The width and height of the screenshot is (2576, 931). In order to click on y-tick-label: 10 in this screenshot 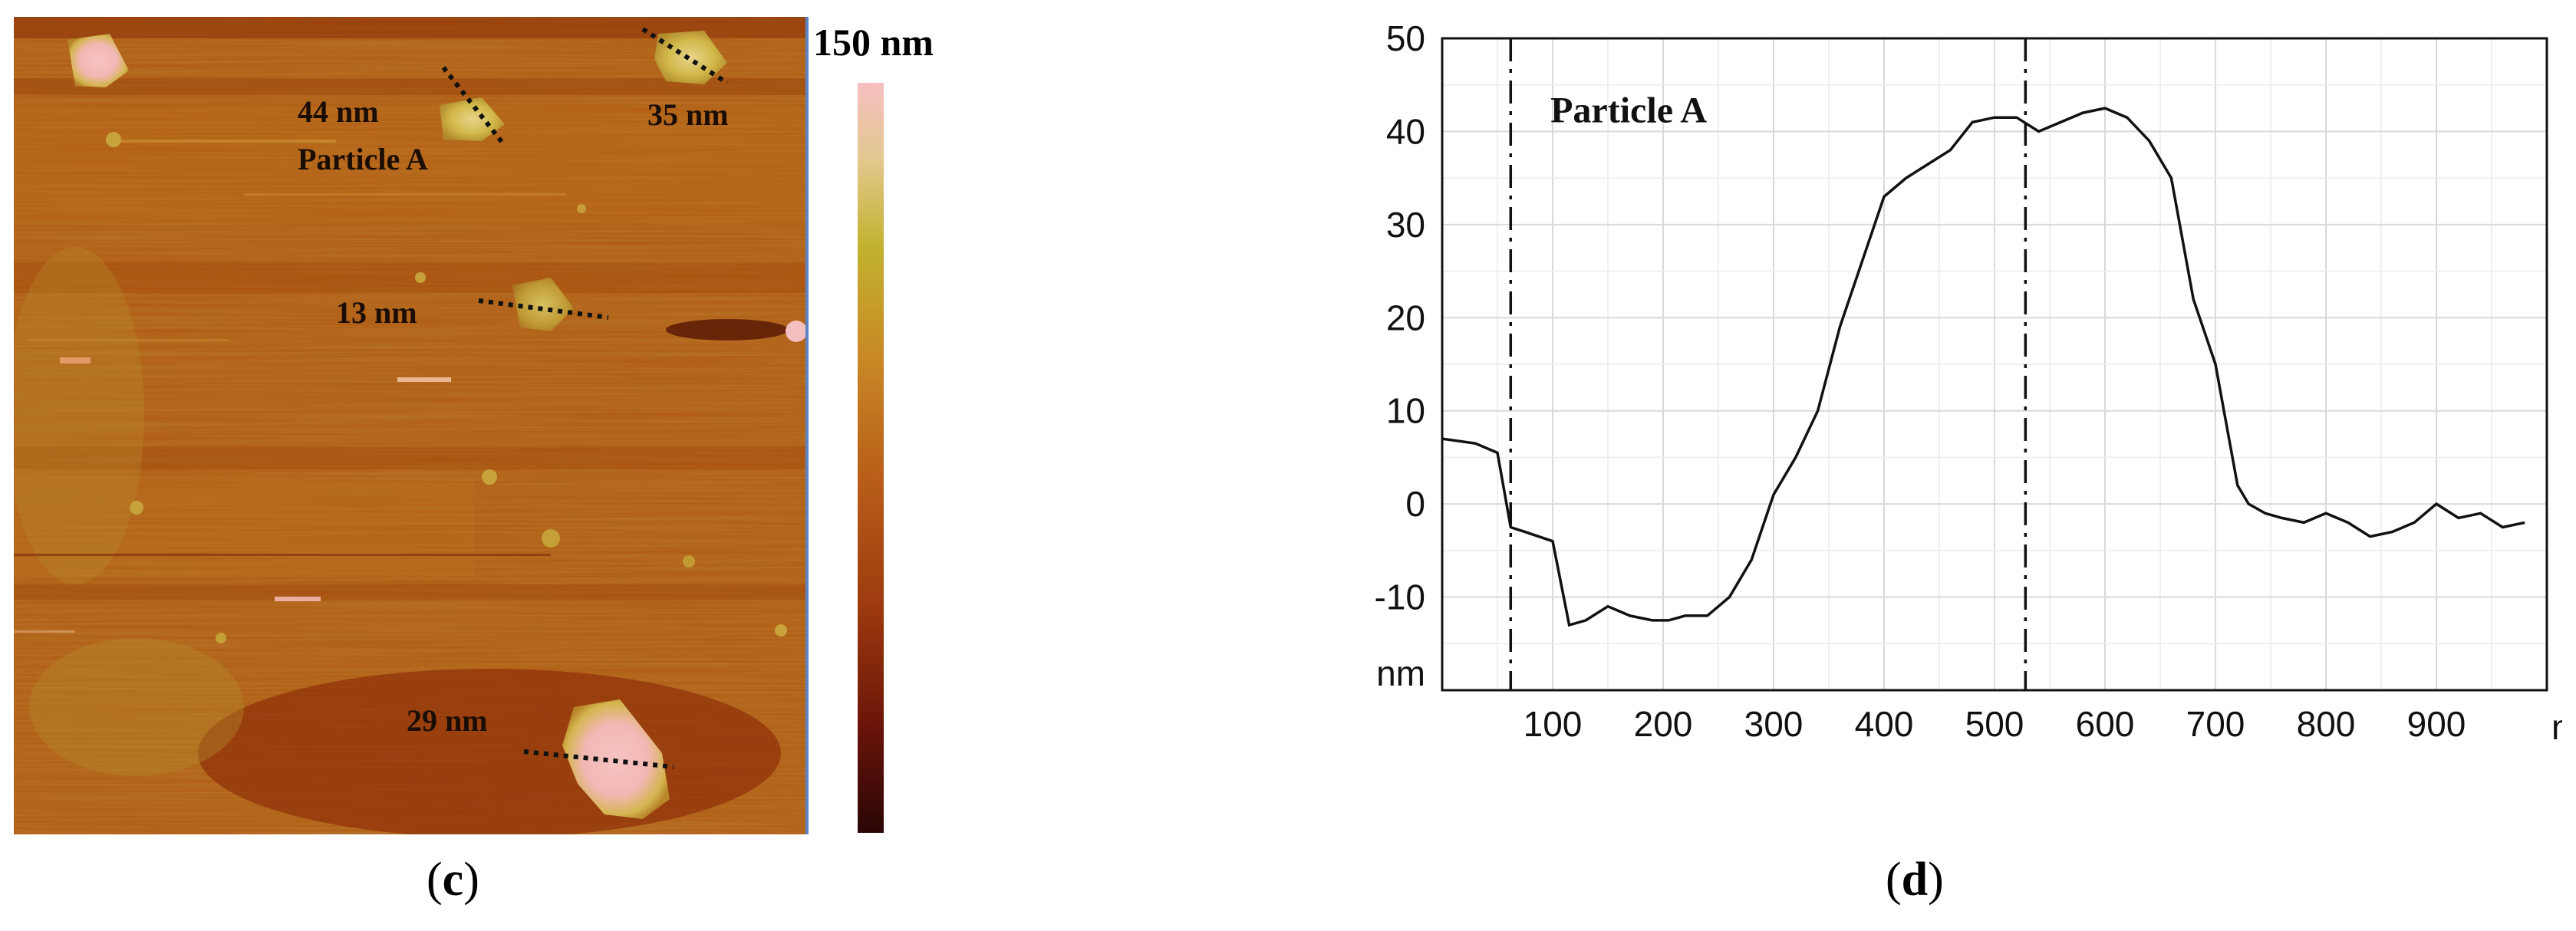, I will do `click(1405, 411)`.